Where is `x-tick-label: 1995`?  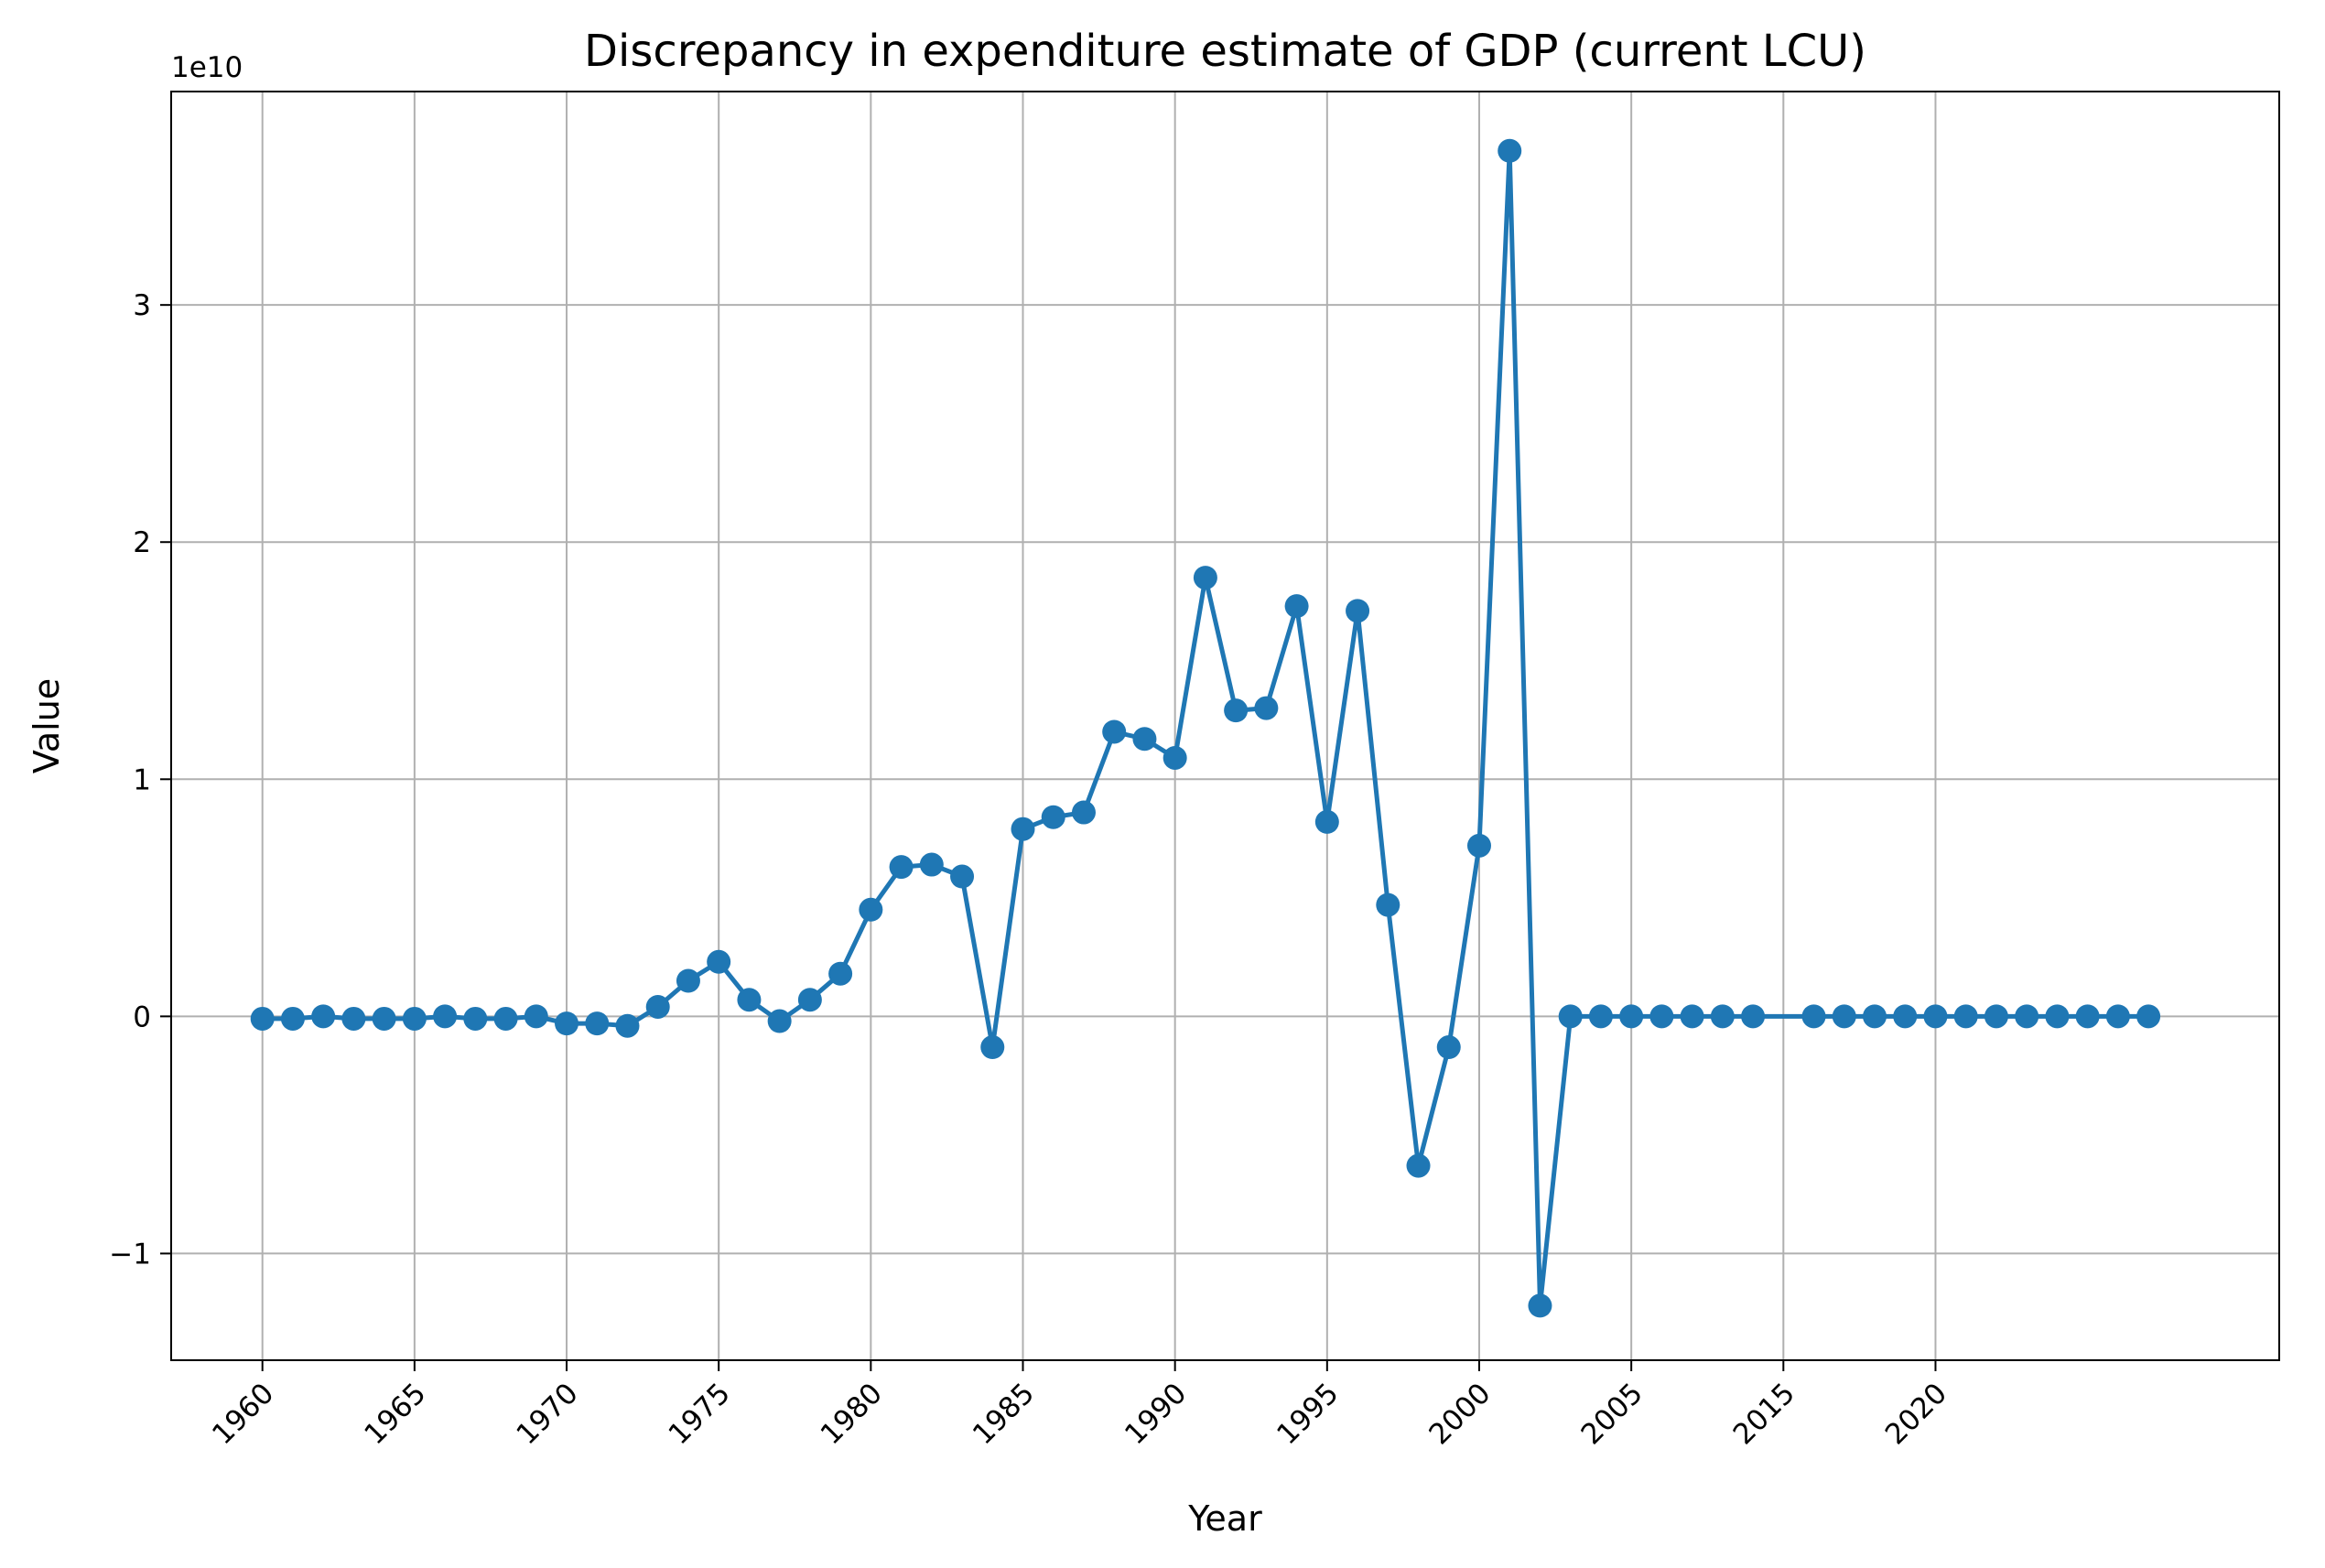
x-tick-label: 1995 is located at coordinates (1308, 1414).